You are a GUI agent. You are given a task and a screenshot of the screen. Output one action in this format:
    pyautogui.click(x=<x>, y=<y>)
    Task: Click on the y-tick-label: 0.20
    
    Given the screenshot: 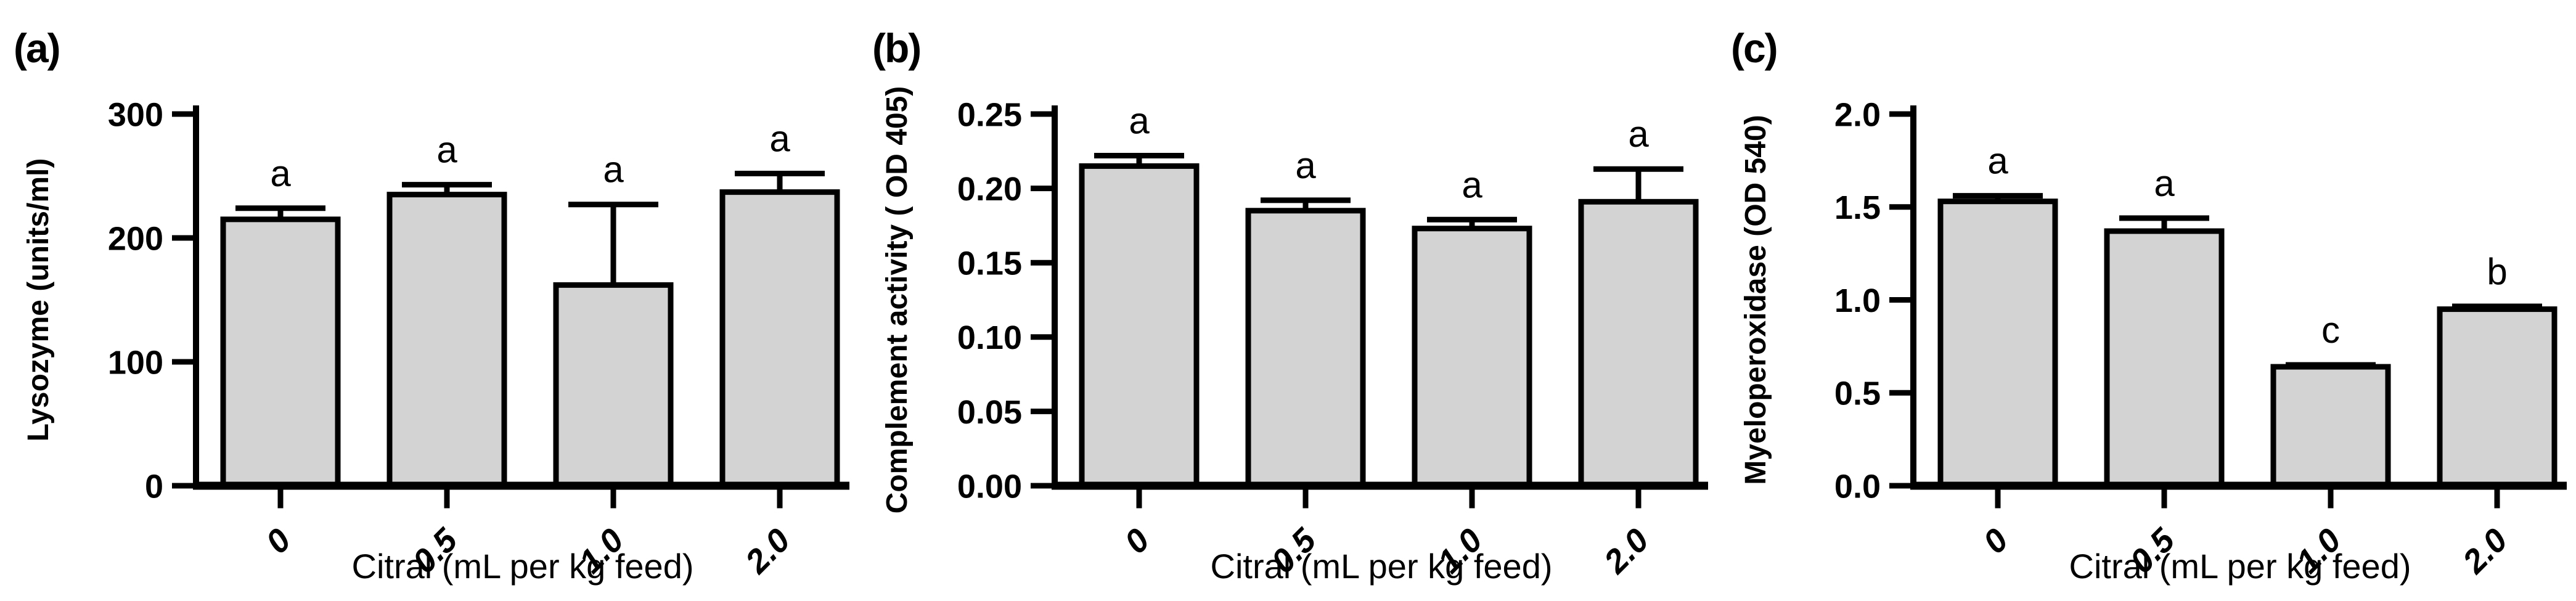 What is the action you would take?
    pyautogui.click(x=989, y=189)
    